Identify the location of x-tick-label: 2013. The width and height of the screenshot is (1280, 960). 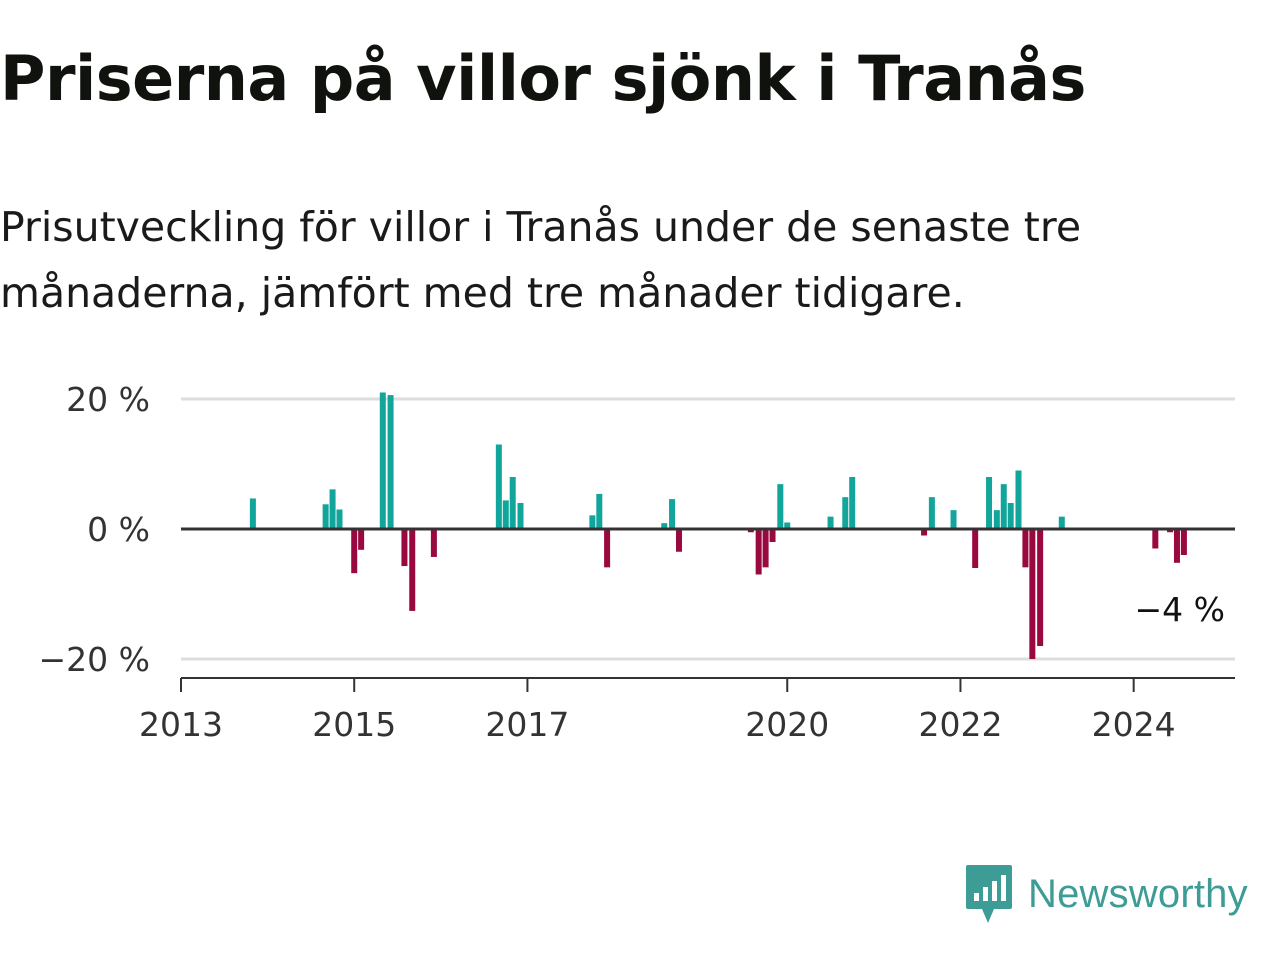
(181, 724).